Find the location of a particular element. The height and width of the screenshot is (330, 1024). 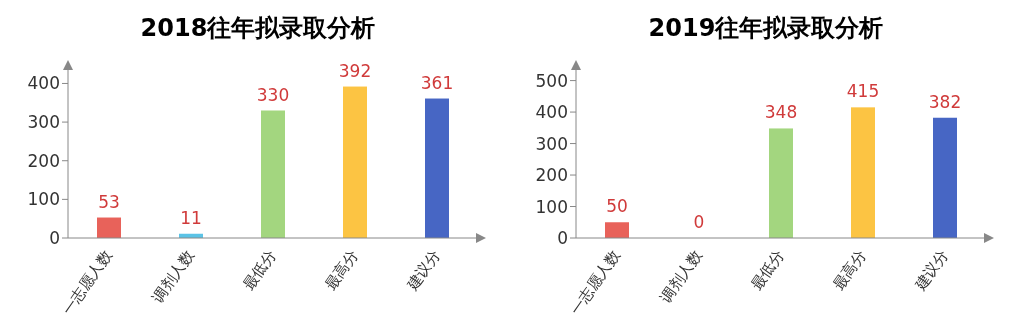

chart-title: 2019往年拟录取分析 is located at coordinates (766, 28).